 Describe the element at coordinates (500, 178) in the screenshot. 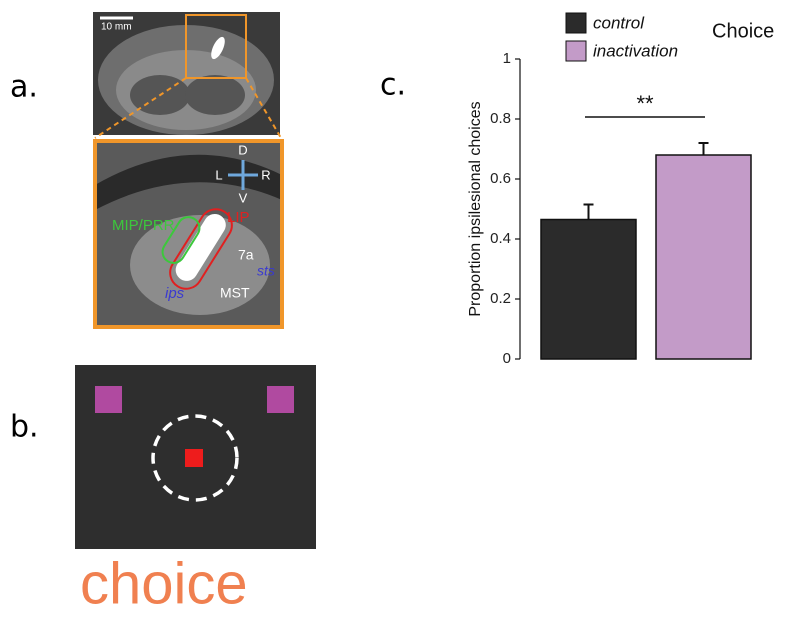

I see `y-tick-label: 0.6` at that location.